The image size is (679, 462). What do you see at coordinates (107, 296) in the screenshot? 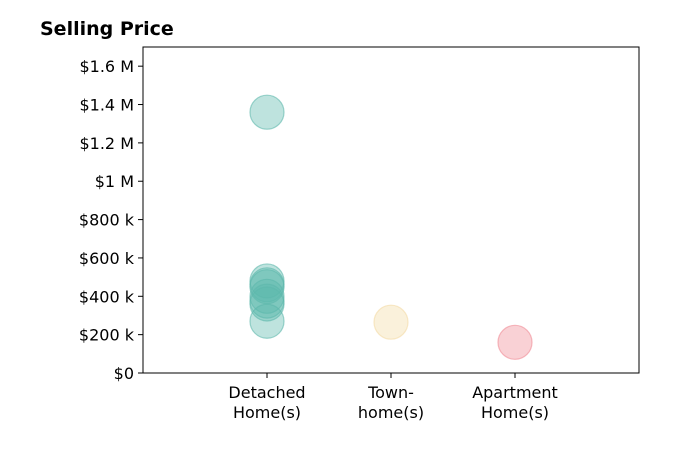
I see `y-tick-label: $400 k` at bounding box center [107, 296].